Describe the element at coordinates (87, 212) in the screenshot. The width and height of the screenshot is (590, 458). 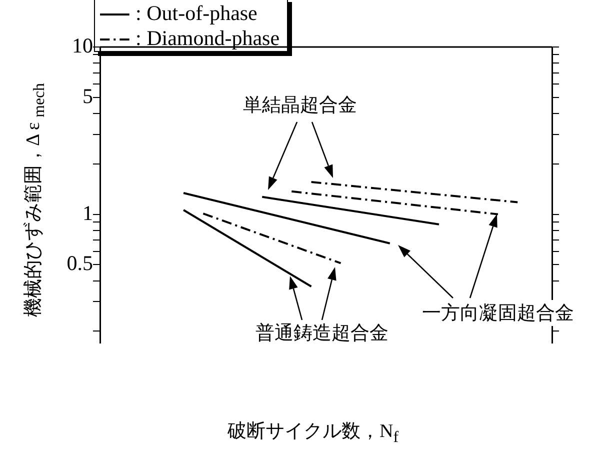
I see `y-tick-label: 1` at that location.